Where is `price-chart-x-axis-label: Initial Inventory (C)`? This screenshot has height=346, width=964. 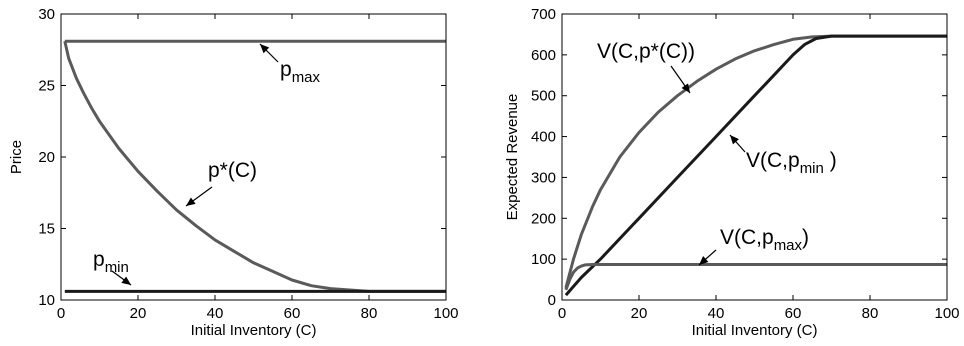
price-chart-x-axis-label: Initial Inventory (C) is located at coordinates (254, 330).